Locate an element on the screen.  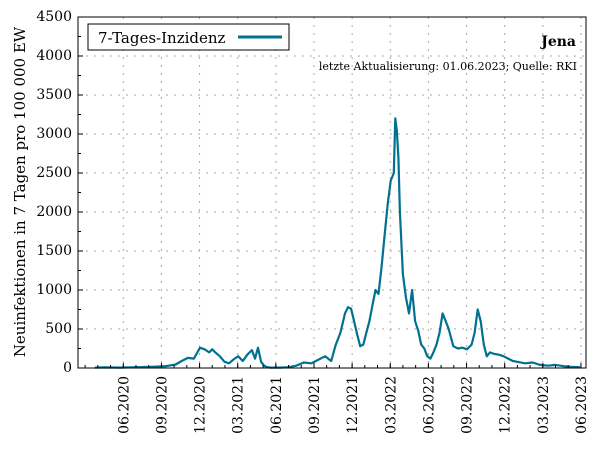
x-tick-label: 03.2023 is located at coordinates (544, 405).